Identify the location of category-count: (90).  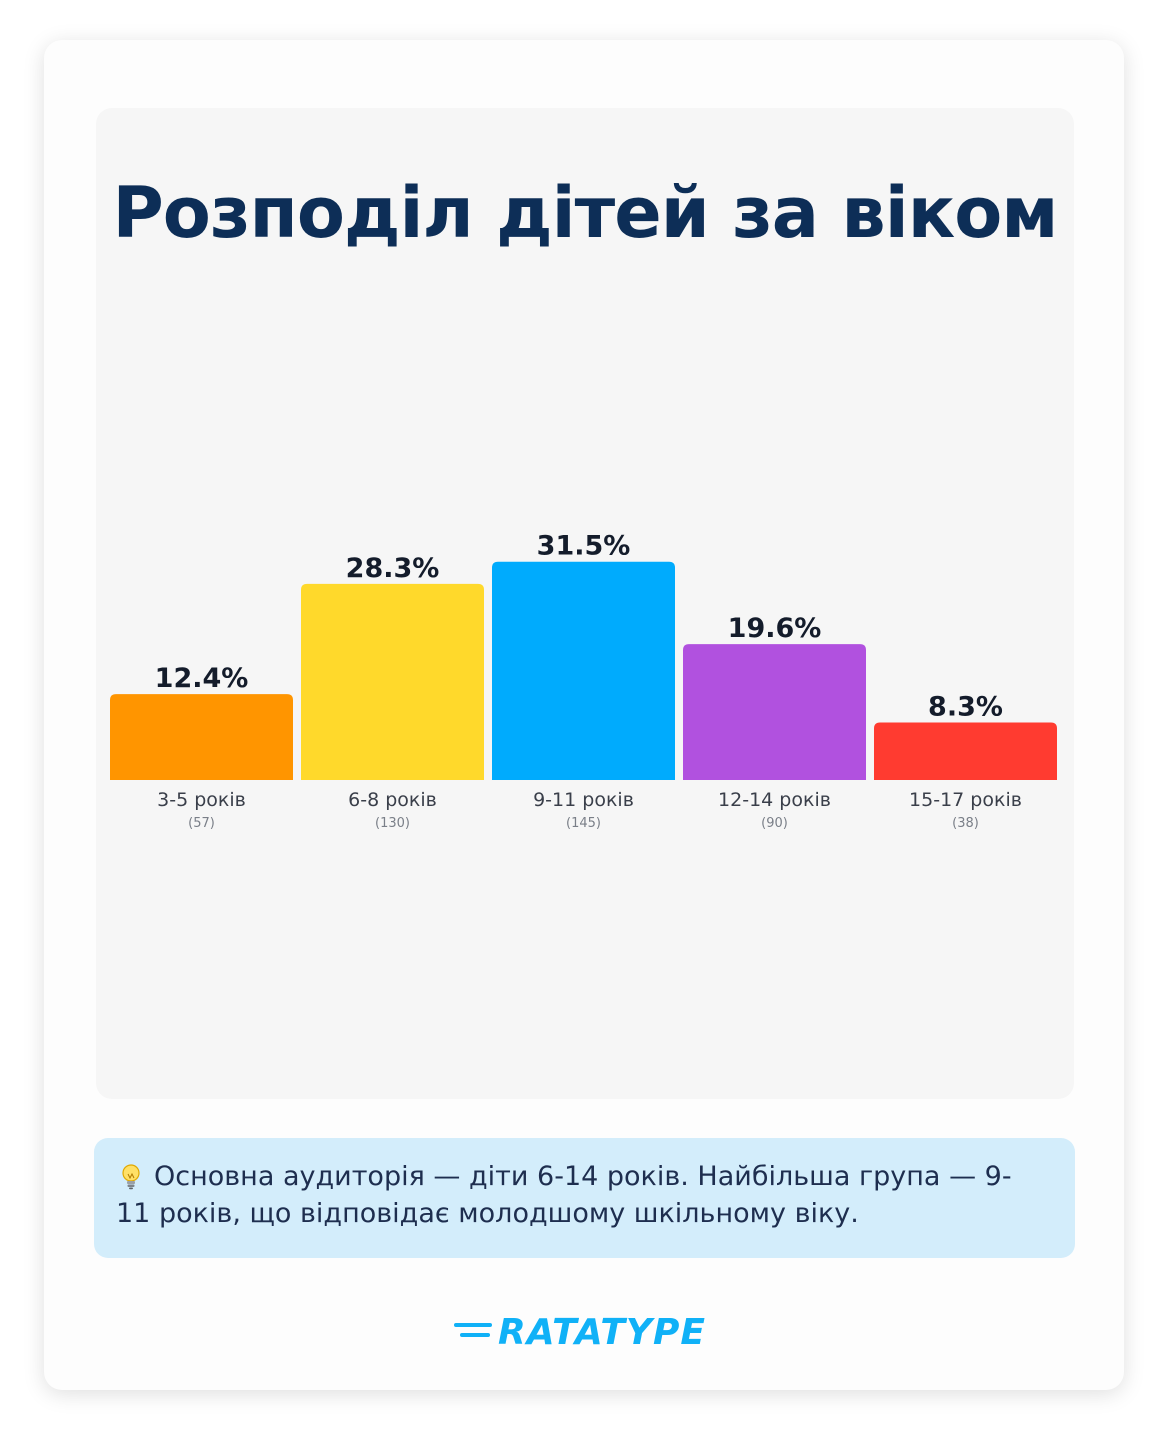
(774, 823).